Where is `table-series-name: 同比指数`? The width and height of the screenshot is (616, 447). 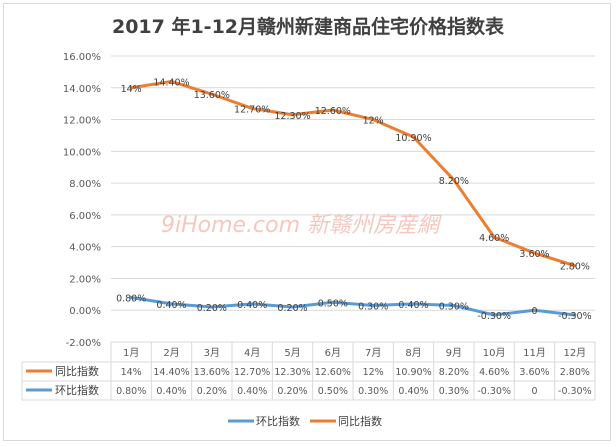 table-series-name: 同比指数 is located at coordinates (77, 371).